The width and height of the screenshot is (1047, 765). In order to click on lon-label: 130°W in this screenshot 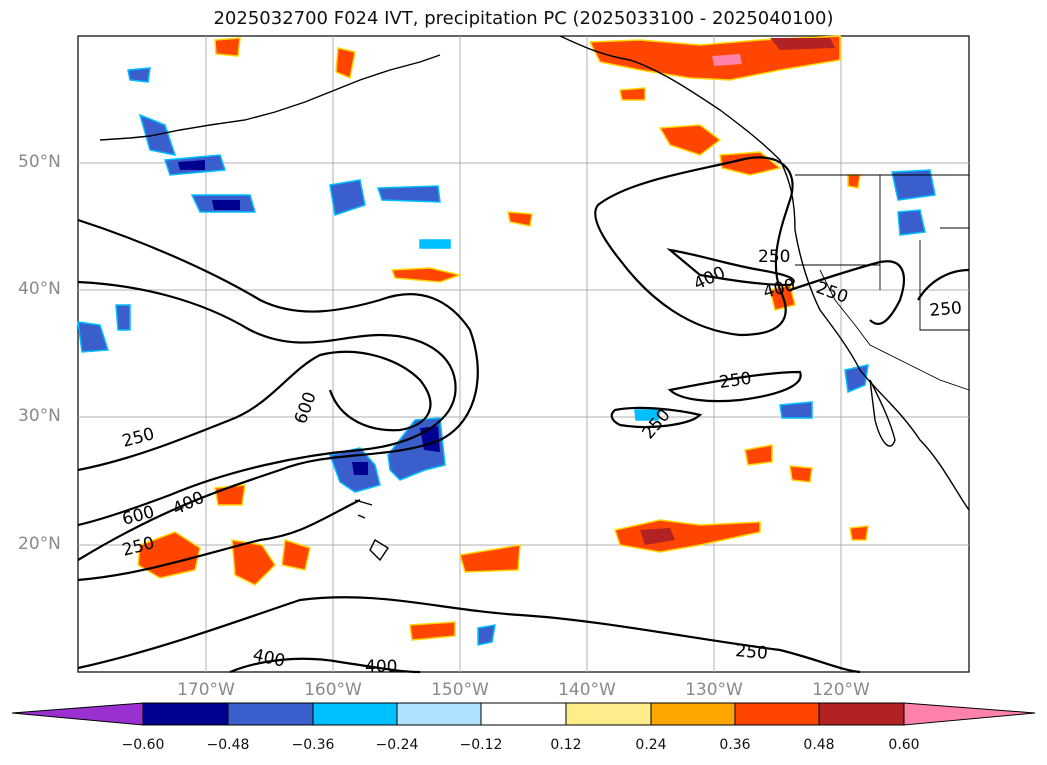, I will do `click(714, 690)`.